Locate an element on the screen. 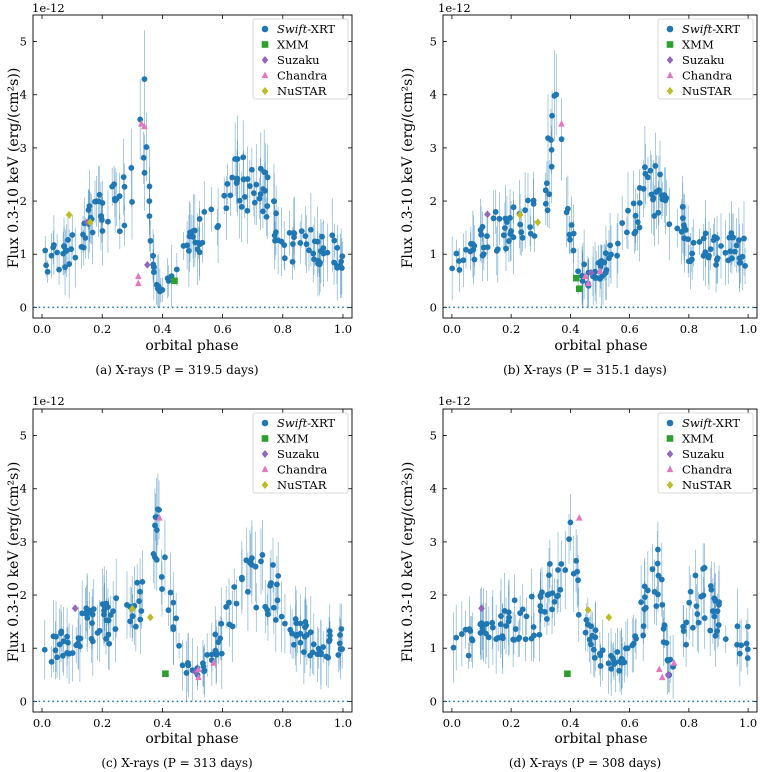 This screenshot has width=760, height=772. x-tick-label-a: 0.4 is located at coordinates (162, 329).